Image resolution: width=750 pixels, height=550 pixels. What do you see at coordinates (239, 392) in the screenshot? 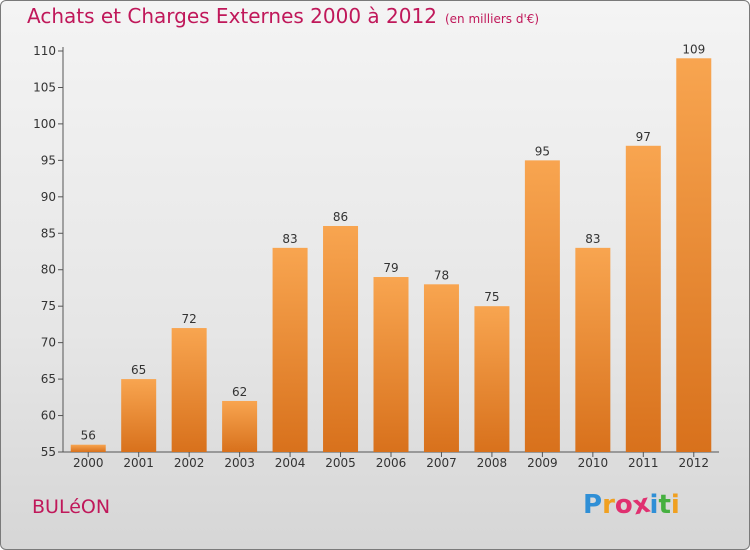
I see `value-label: 62` at bounding box center [239, 392].